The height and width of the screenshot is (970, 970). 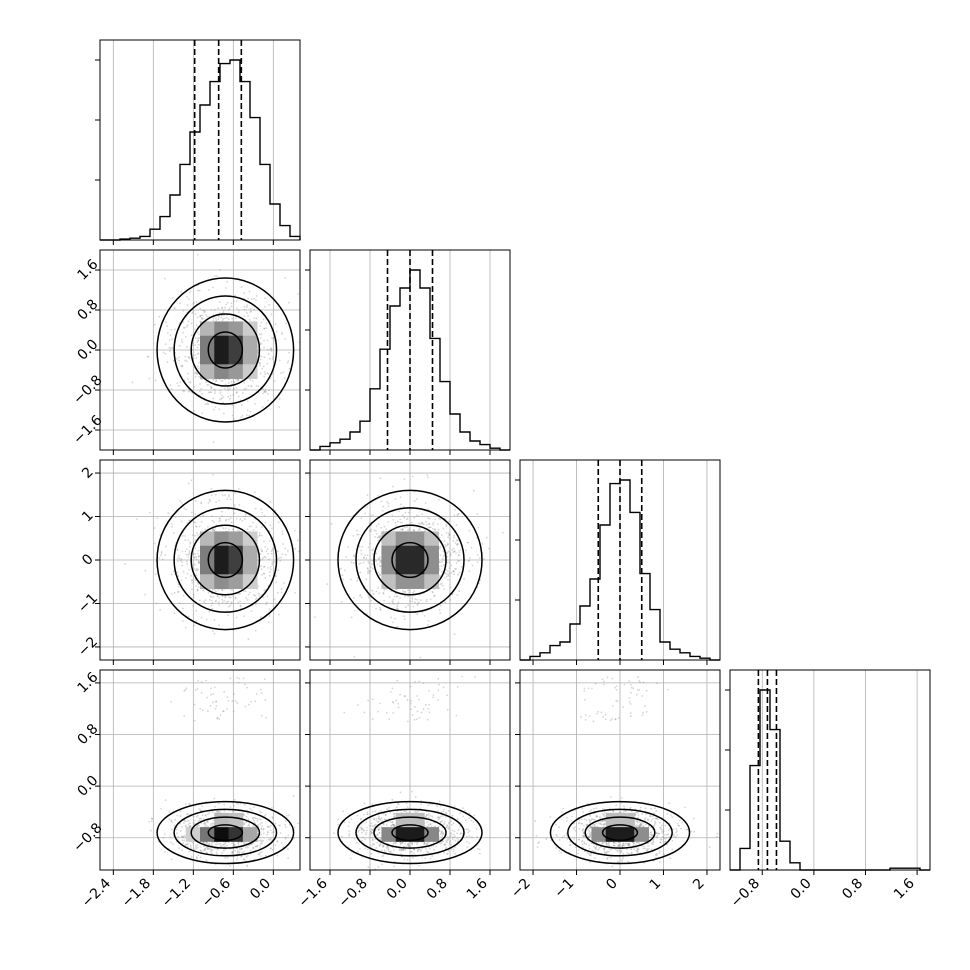 What do you see at coordinates (250, 343) in the screenshot?
I see `density-cell` at bounding box center [250, 343].